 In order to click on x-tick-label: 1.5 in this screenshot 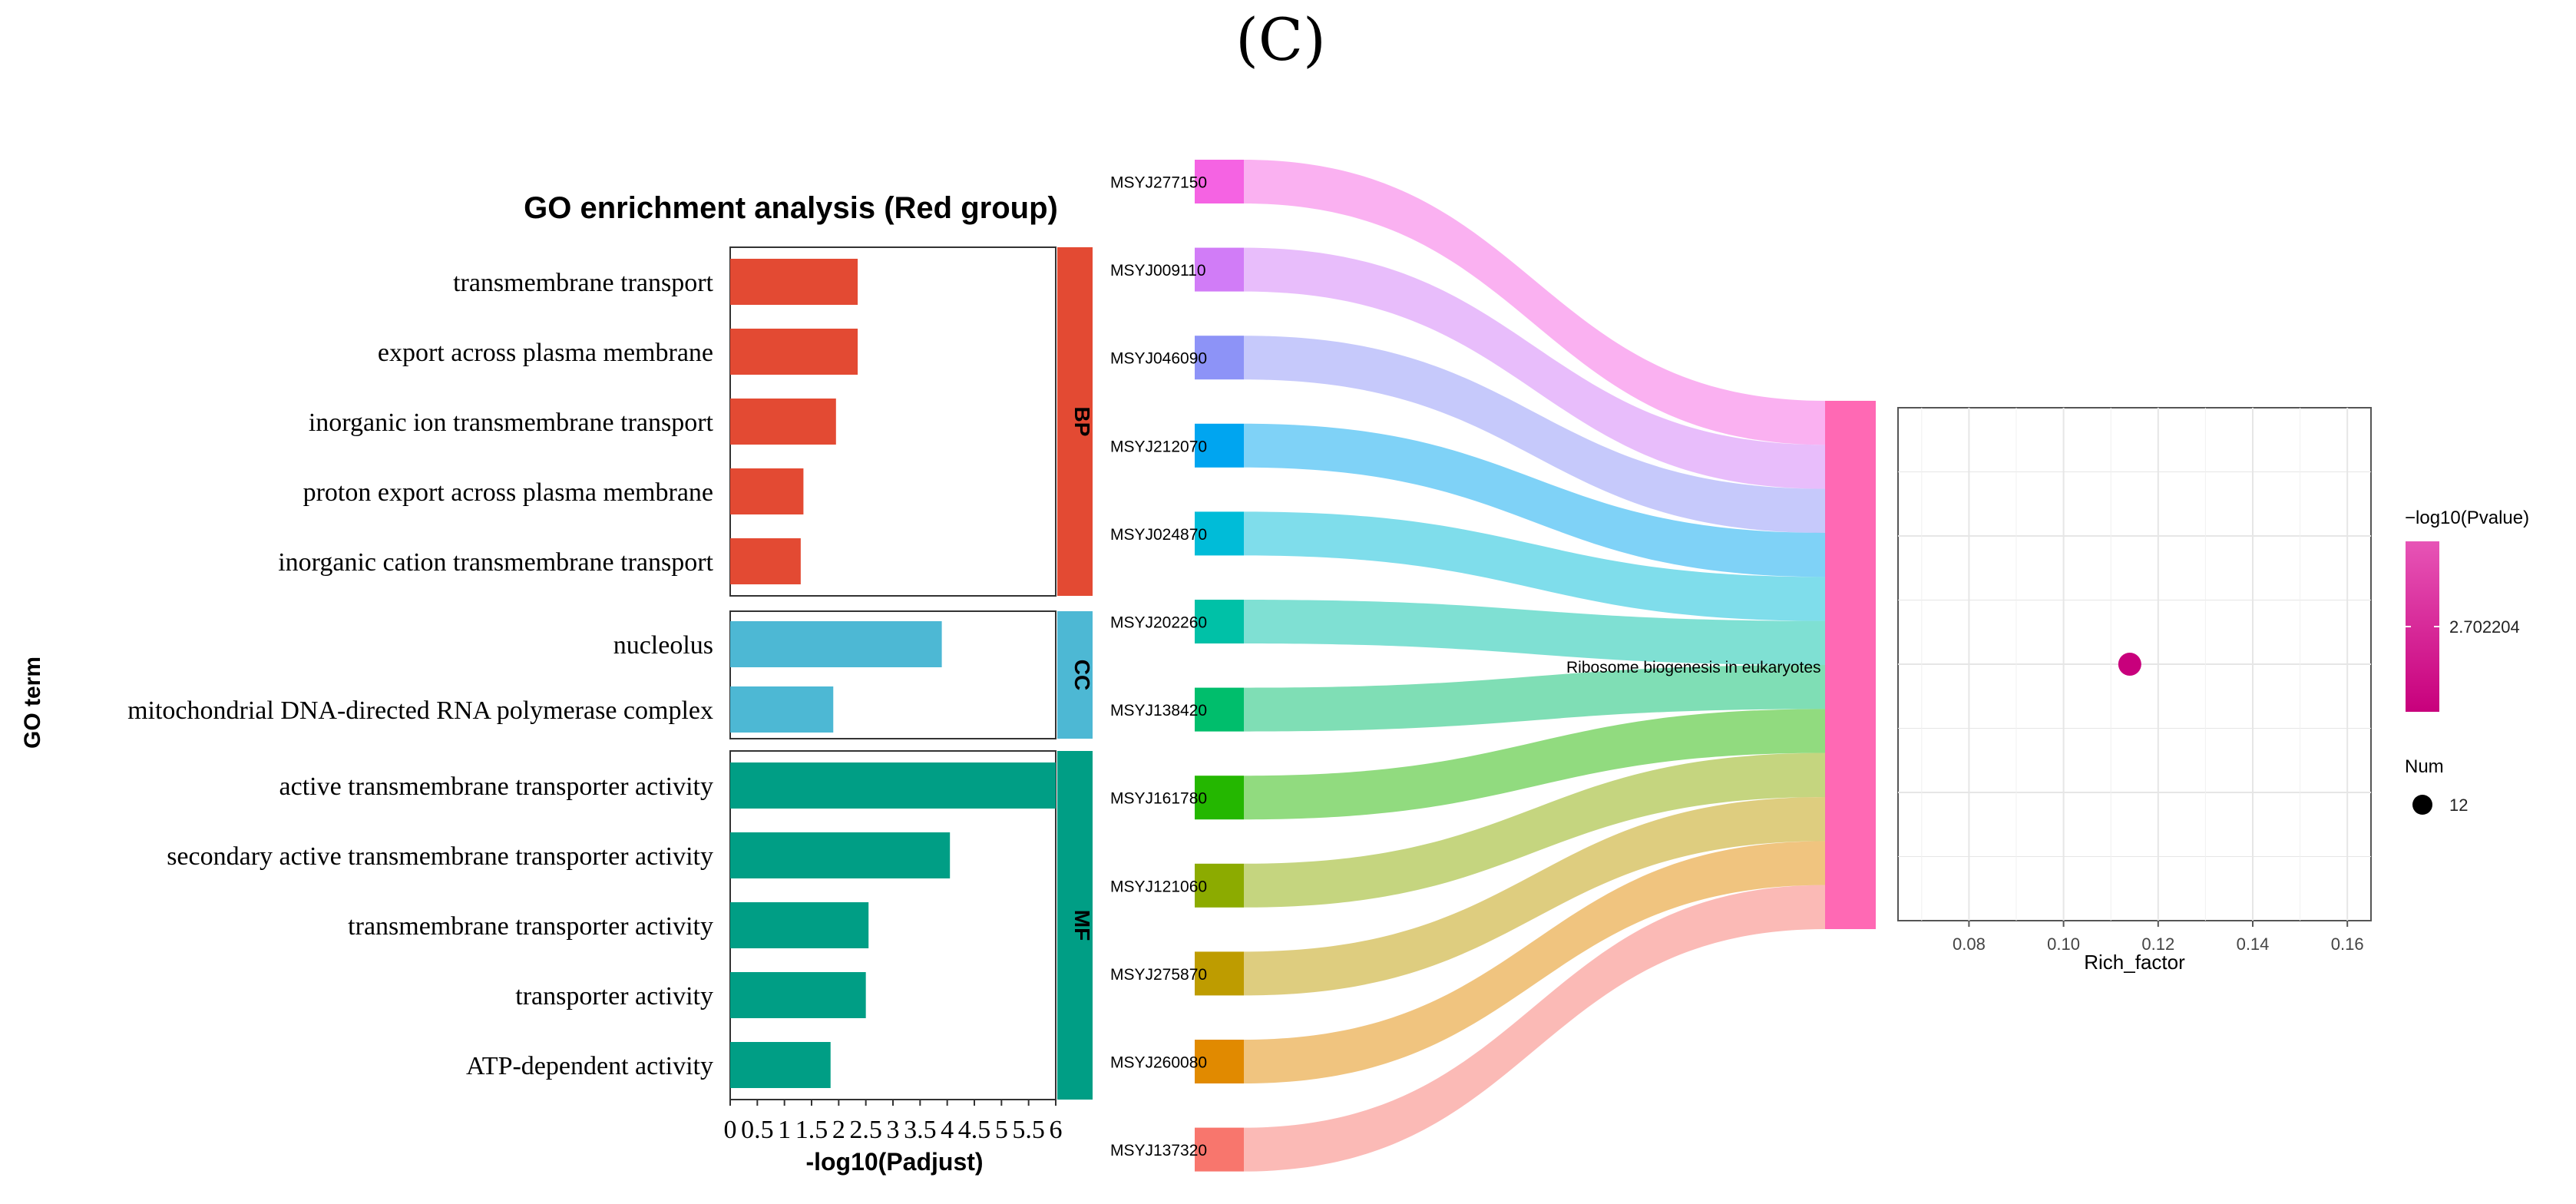, I will do `click(811, 1130)`.